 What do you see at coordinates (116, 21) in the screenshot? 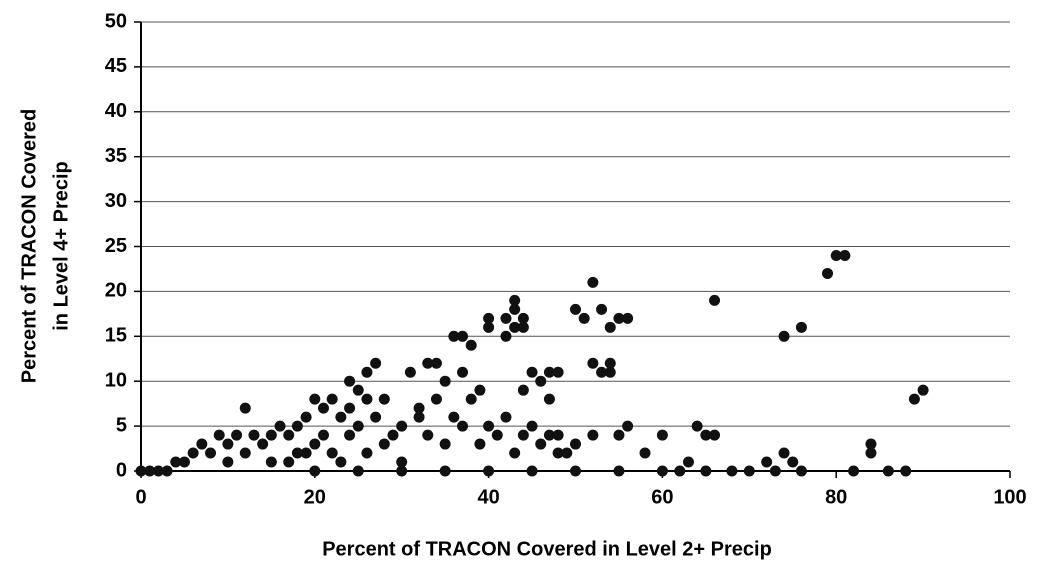
I see `y-tick-label: 50` at bounding box center [116, 21].